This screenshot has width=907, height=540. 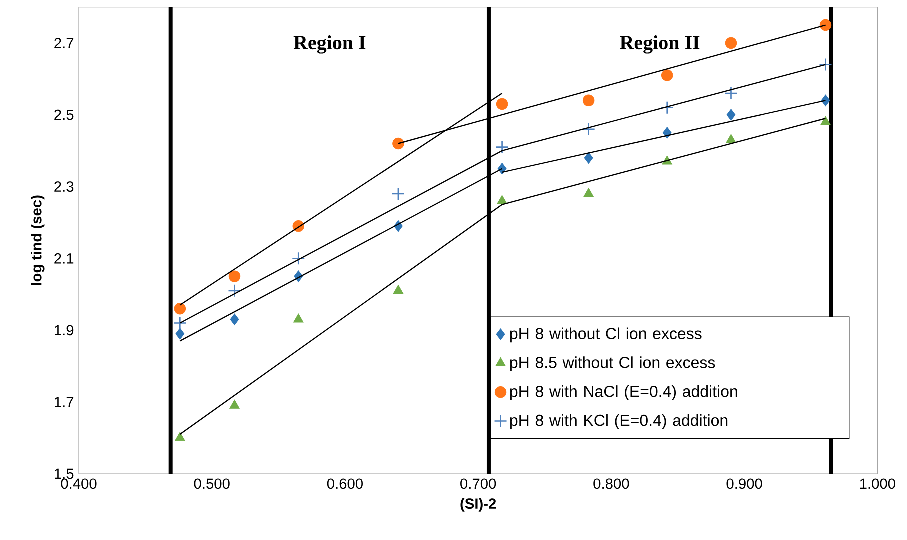 I want to click on y-axis-title: log tind (sec), so click(x=38, y=241).